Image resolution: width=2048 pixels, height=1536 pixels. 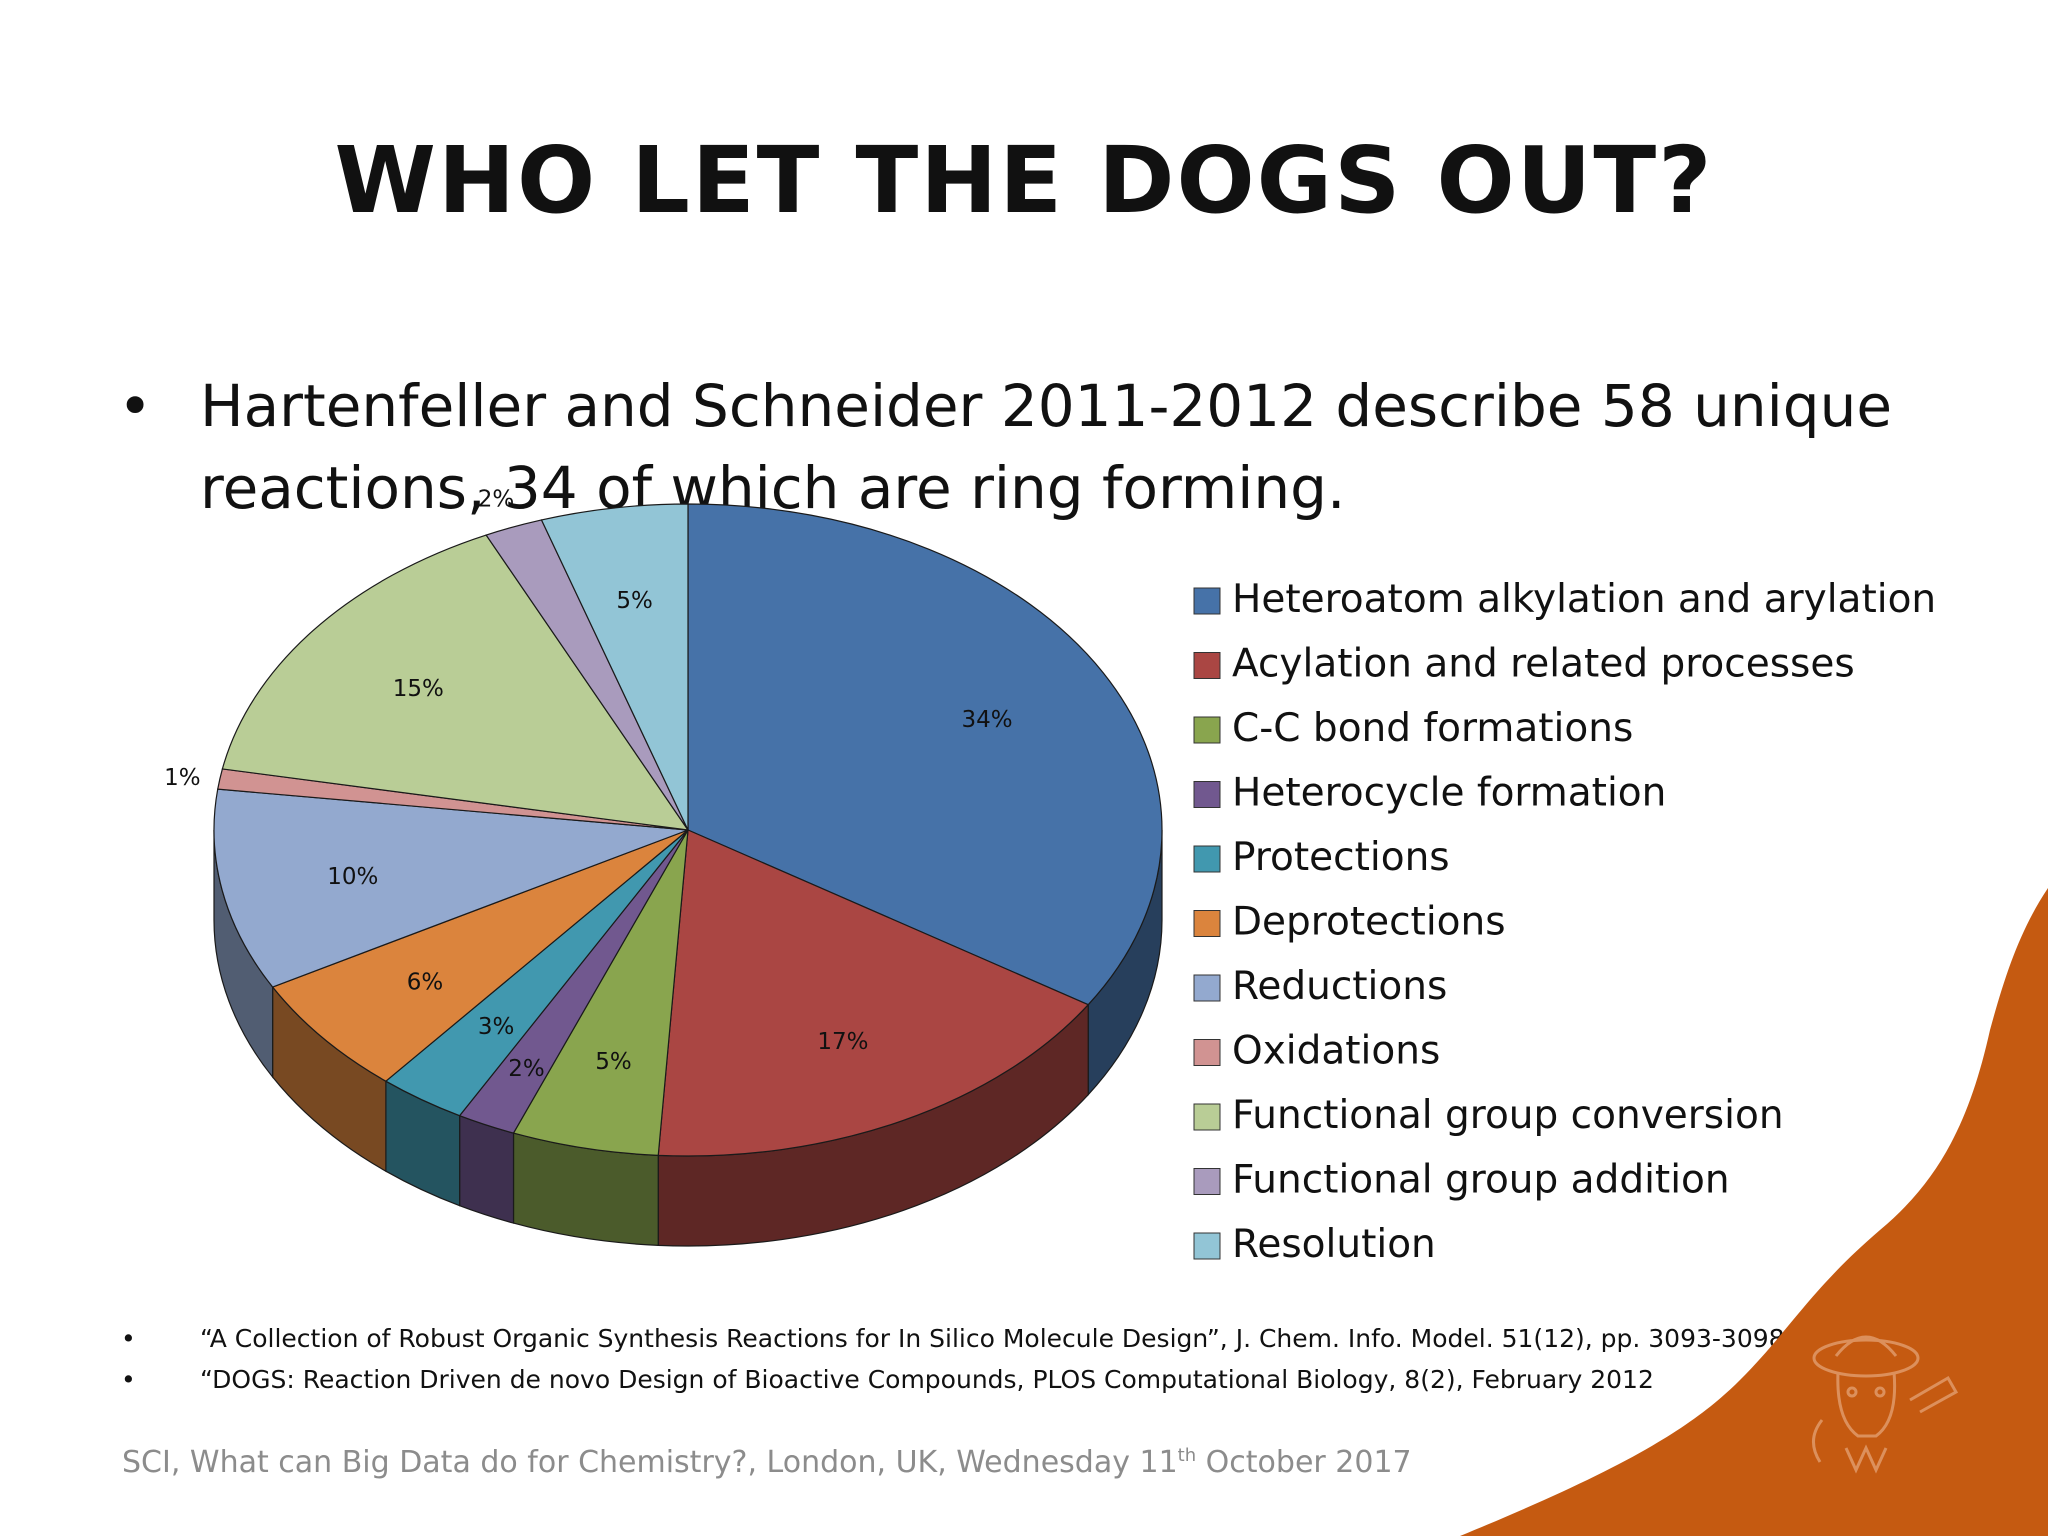 What do you see at coordinates (352, 877) in the screenshot?
I see `pie-data-label: 10%` at bounding box center [352, 877].